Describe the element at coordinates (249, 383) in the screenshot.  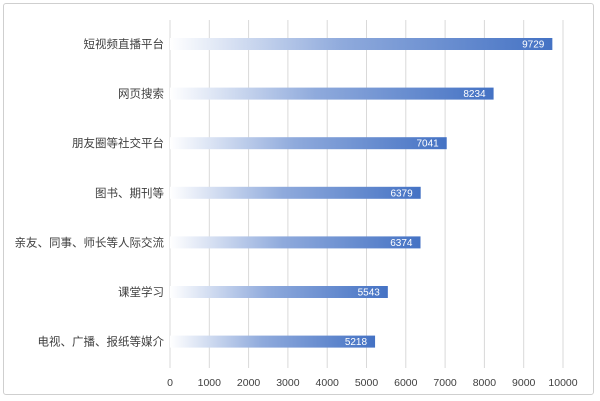
I see `x-tick-label: 2000` at that location.